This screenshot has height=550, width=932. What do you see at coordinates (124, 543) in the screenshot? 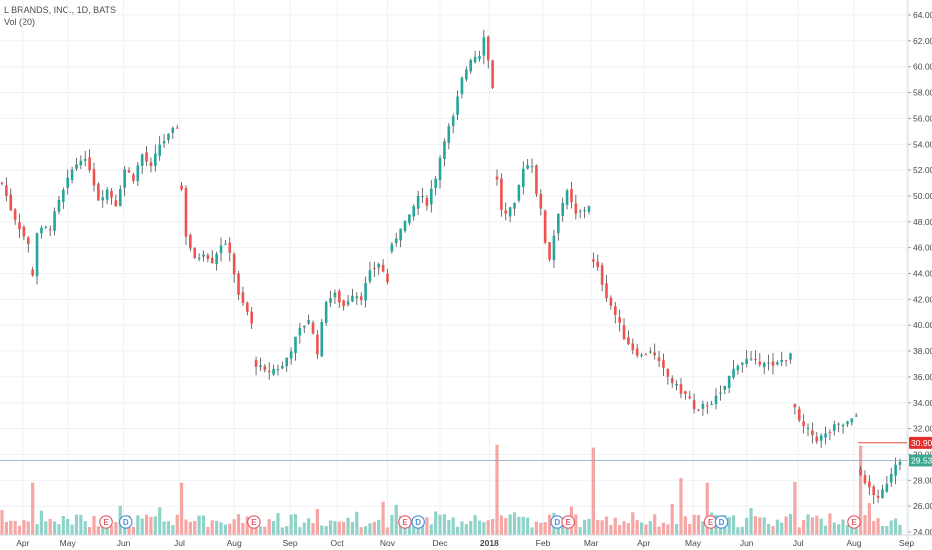
I see `x-axis-tick-label: Jun` at bounding box center [124, 543].